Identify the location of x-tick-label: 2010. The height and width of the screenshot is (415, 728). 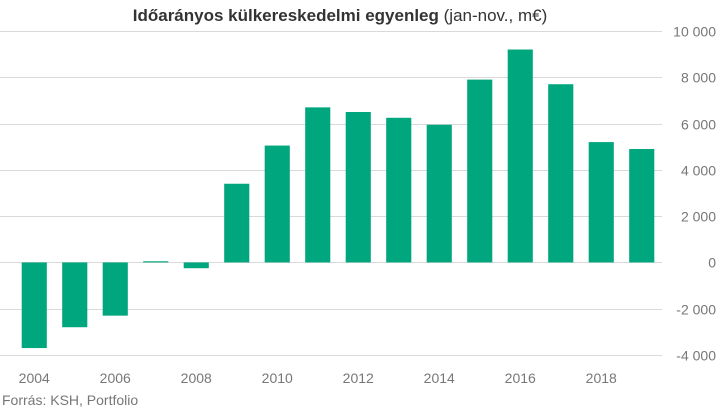
(277, 378).